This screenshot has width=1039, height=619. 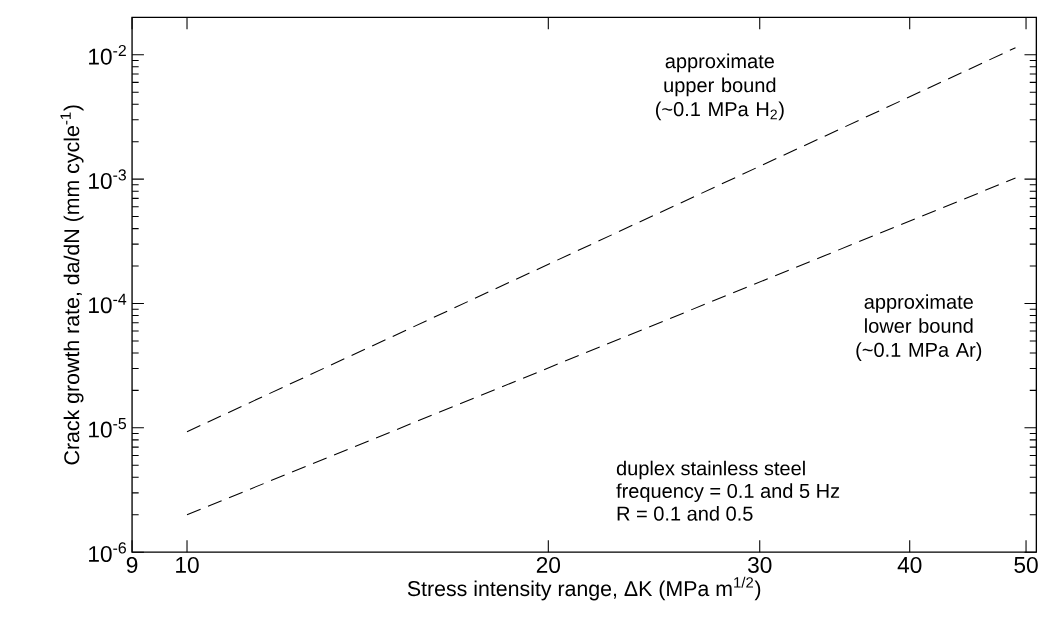 What do you see at coordinates (909, 565) in the screenshot?
I see `x-tick-label: 40` at bounding box center [909, 565].